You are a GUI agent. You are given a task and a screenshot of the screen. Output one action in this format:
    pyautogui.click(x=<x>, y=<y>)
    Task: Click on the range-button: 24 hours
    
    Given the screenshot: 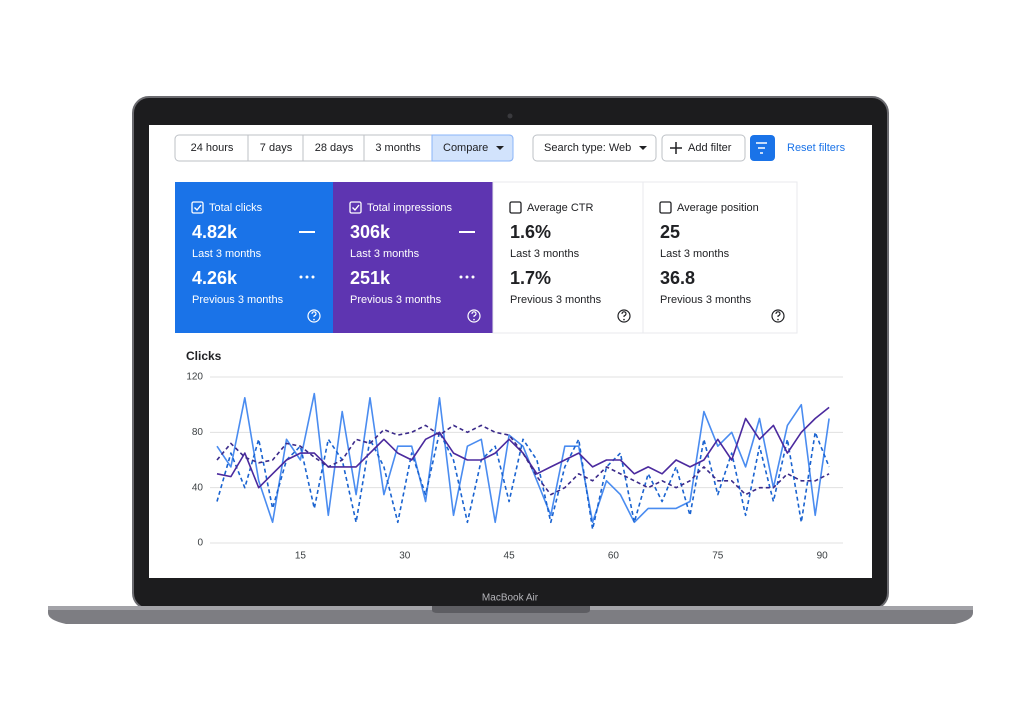 What is the action you would take?
    pyautogui.click(x=212, y=148)
    